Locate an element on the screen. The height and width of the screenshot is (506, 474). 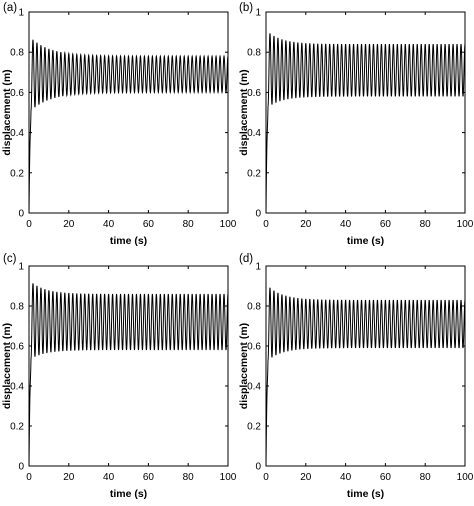
panel-label: (b) is located at coordinates (246, 8).